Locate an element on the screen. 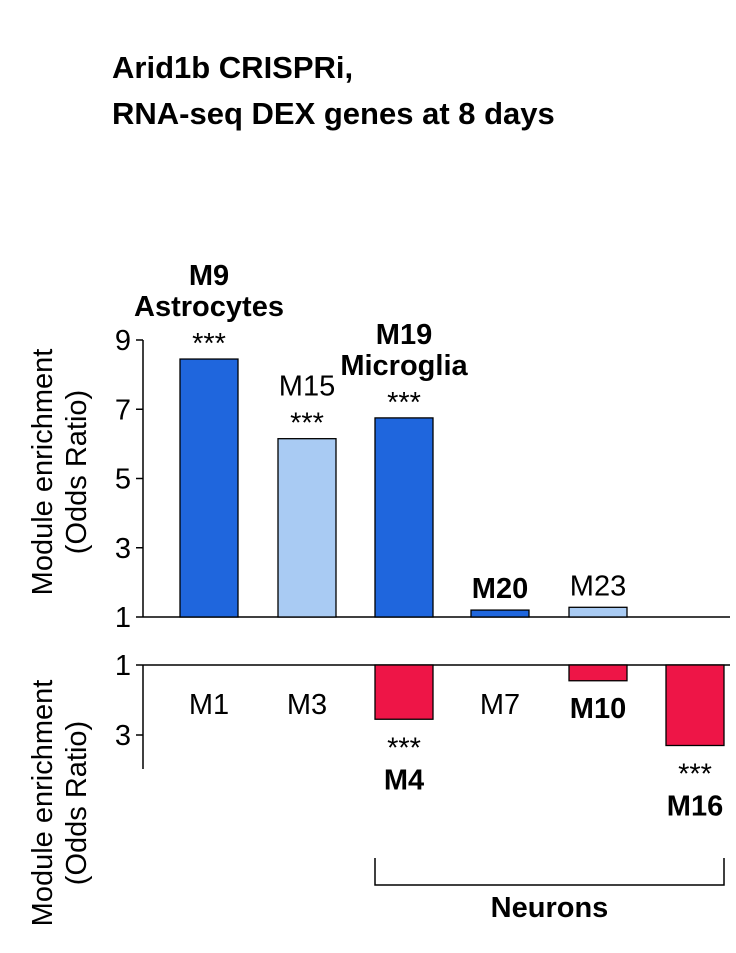  upper-y-tick-label: 3 is located at coordinates (123, 549).